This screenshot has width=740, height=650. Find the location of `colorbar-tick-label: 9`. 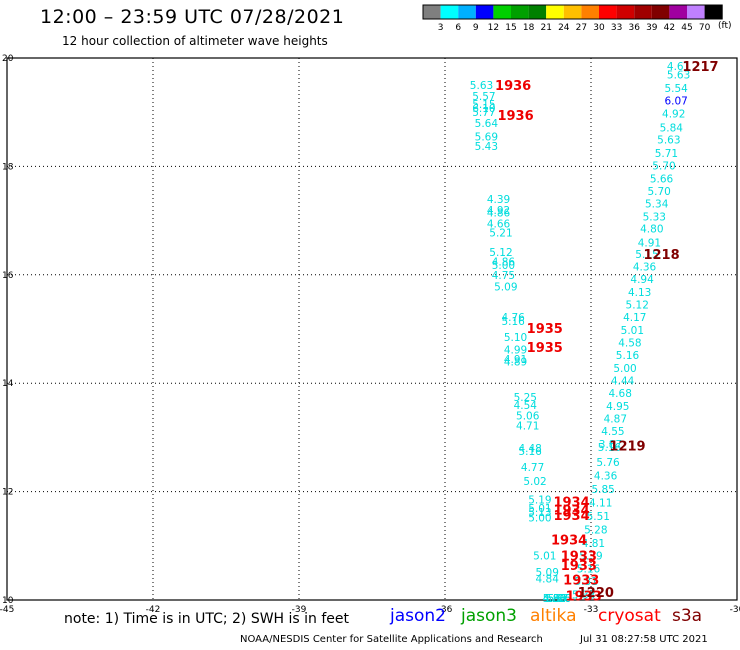

colorbar-tick-label: 9 is located at coordinates (476, 28).